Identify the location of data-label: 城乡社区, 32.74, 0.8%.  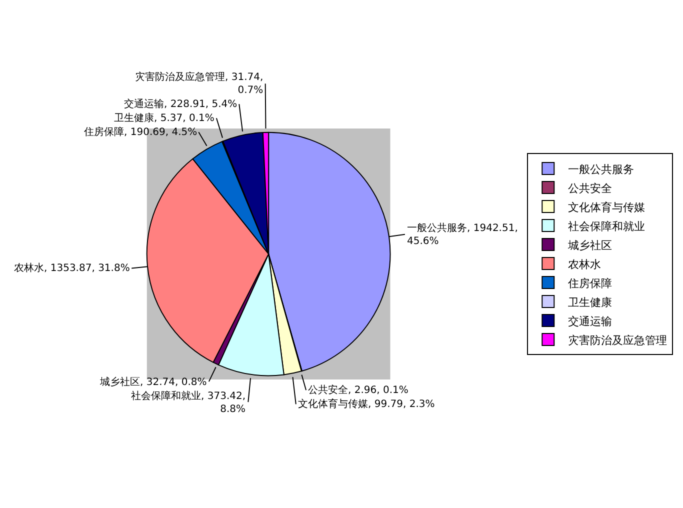
(153, 382).